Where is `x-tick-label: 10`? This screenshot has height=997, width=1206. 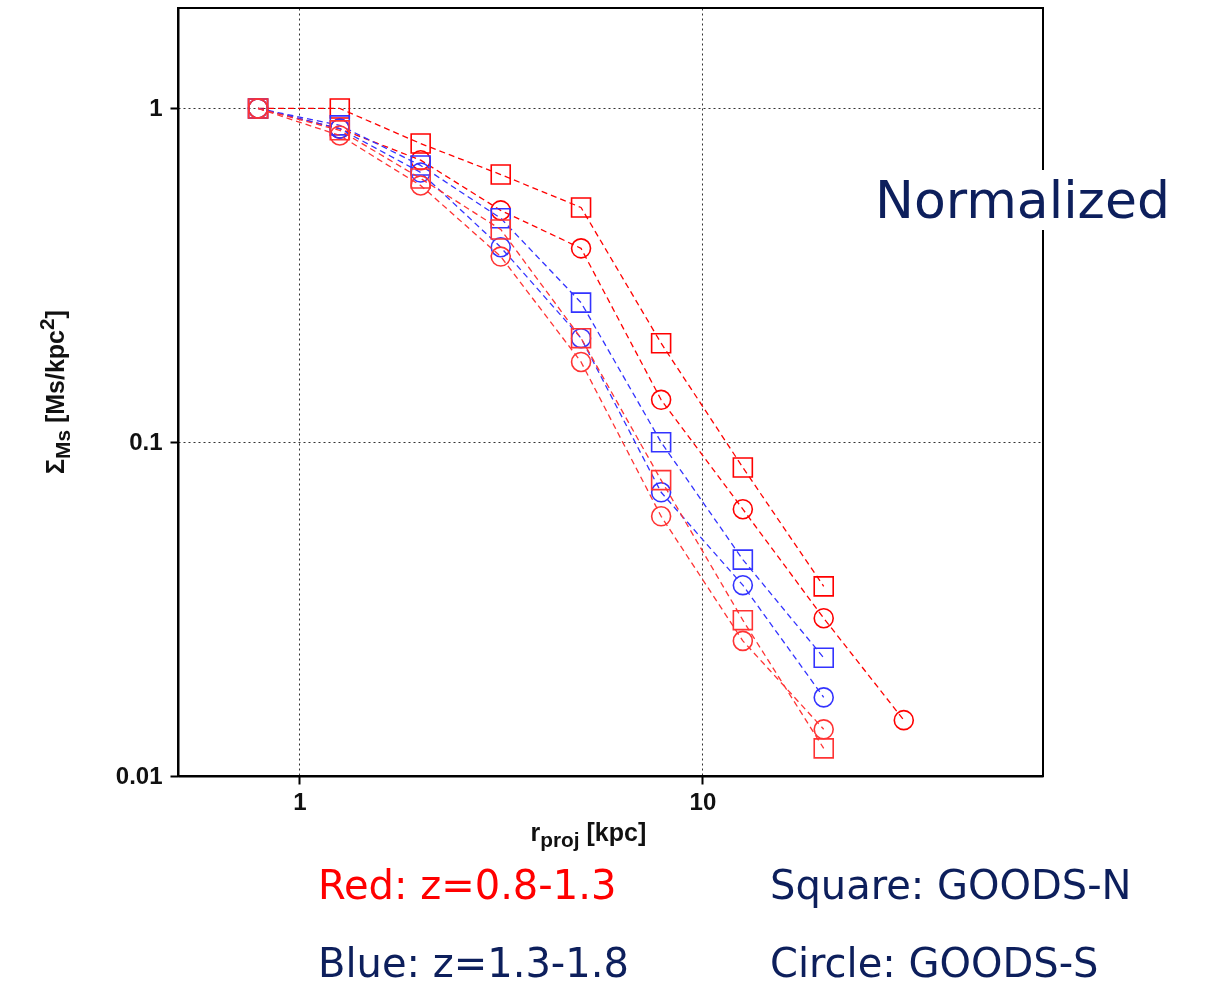 x-tick-label: 10 is located at coordinates (703, 801).